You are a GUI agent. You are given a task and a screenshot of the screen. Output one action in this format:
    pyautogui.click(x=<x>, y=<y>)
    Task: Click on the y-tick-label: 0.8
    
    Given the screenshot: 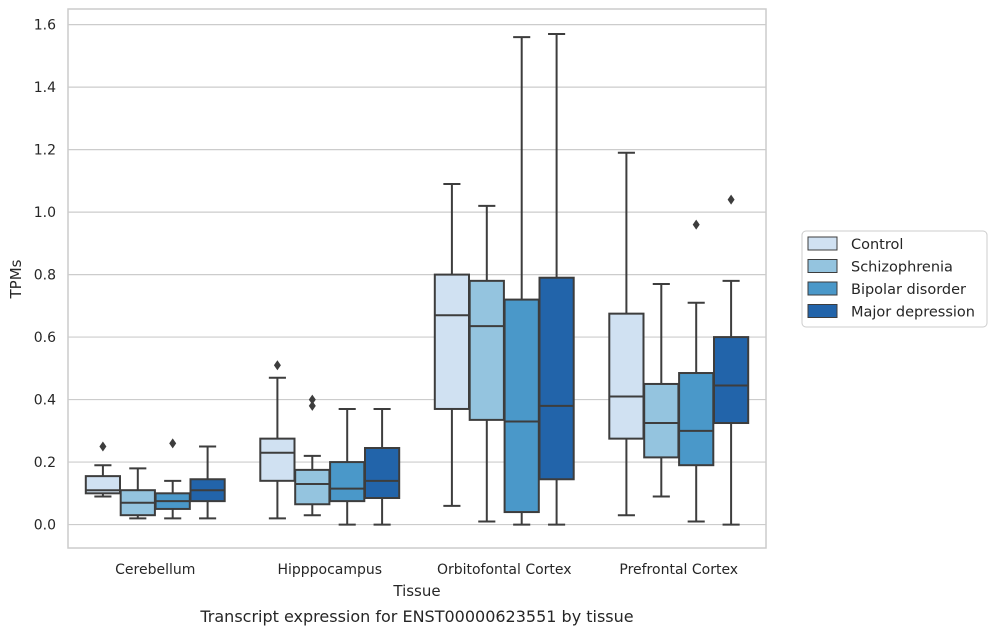 What is the action you would take?
    pyautogui.click(x=45, y=276)
    